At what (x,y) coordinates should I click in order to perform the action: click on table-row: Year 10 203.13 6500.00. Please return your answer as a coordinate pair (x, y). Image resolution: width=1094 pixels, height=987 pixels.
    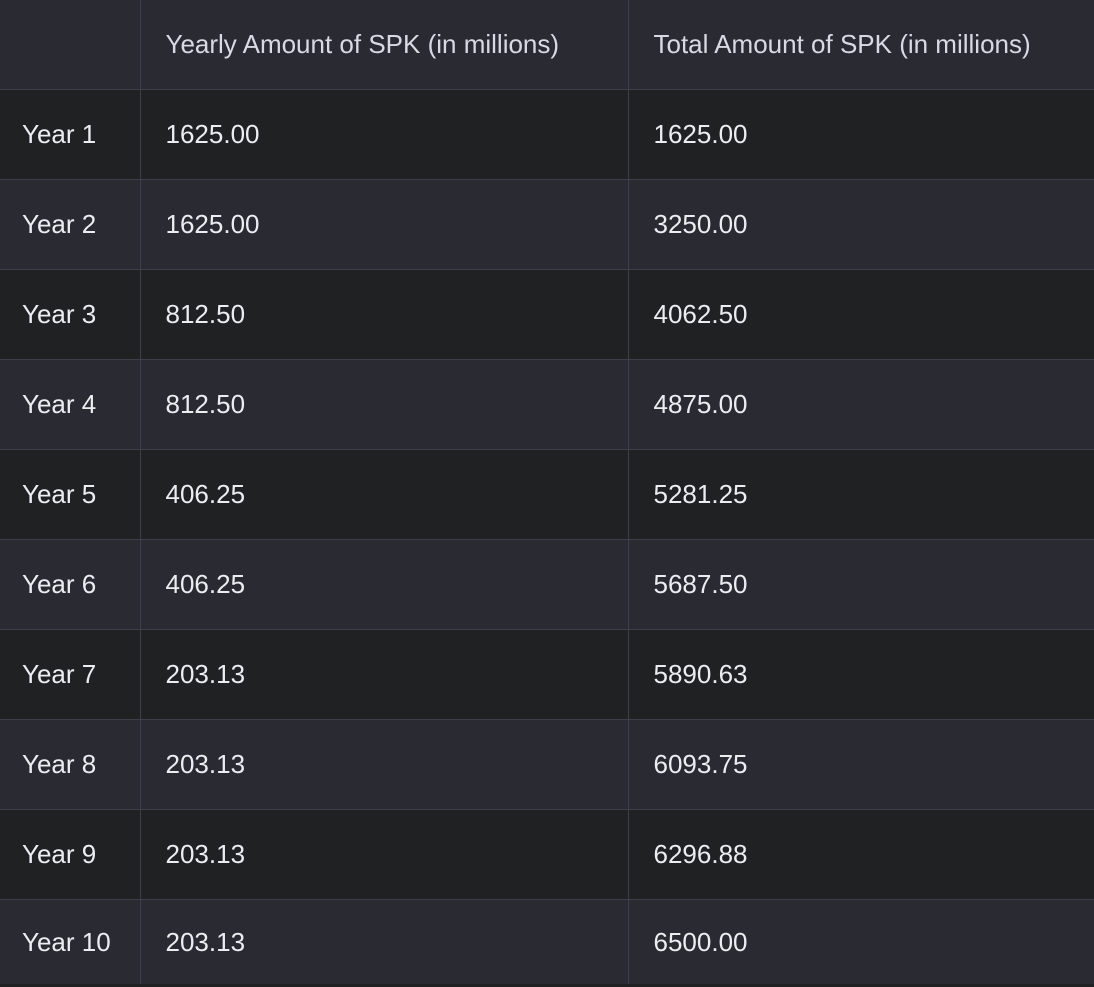
    Looking at the image, I should click on (547, 941).